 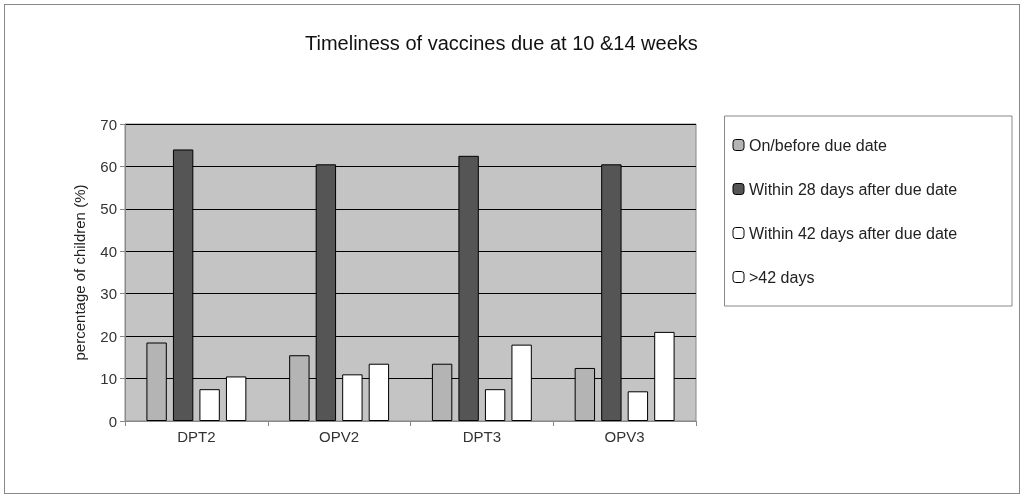 I want to click on y-tick-label: 20, so click(x=108, y=336).